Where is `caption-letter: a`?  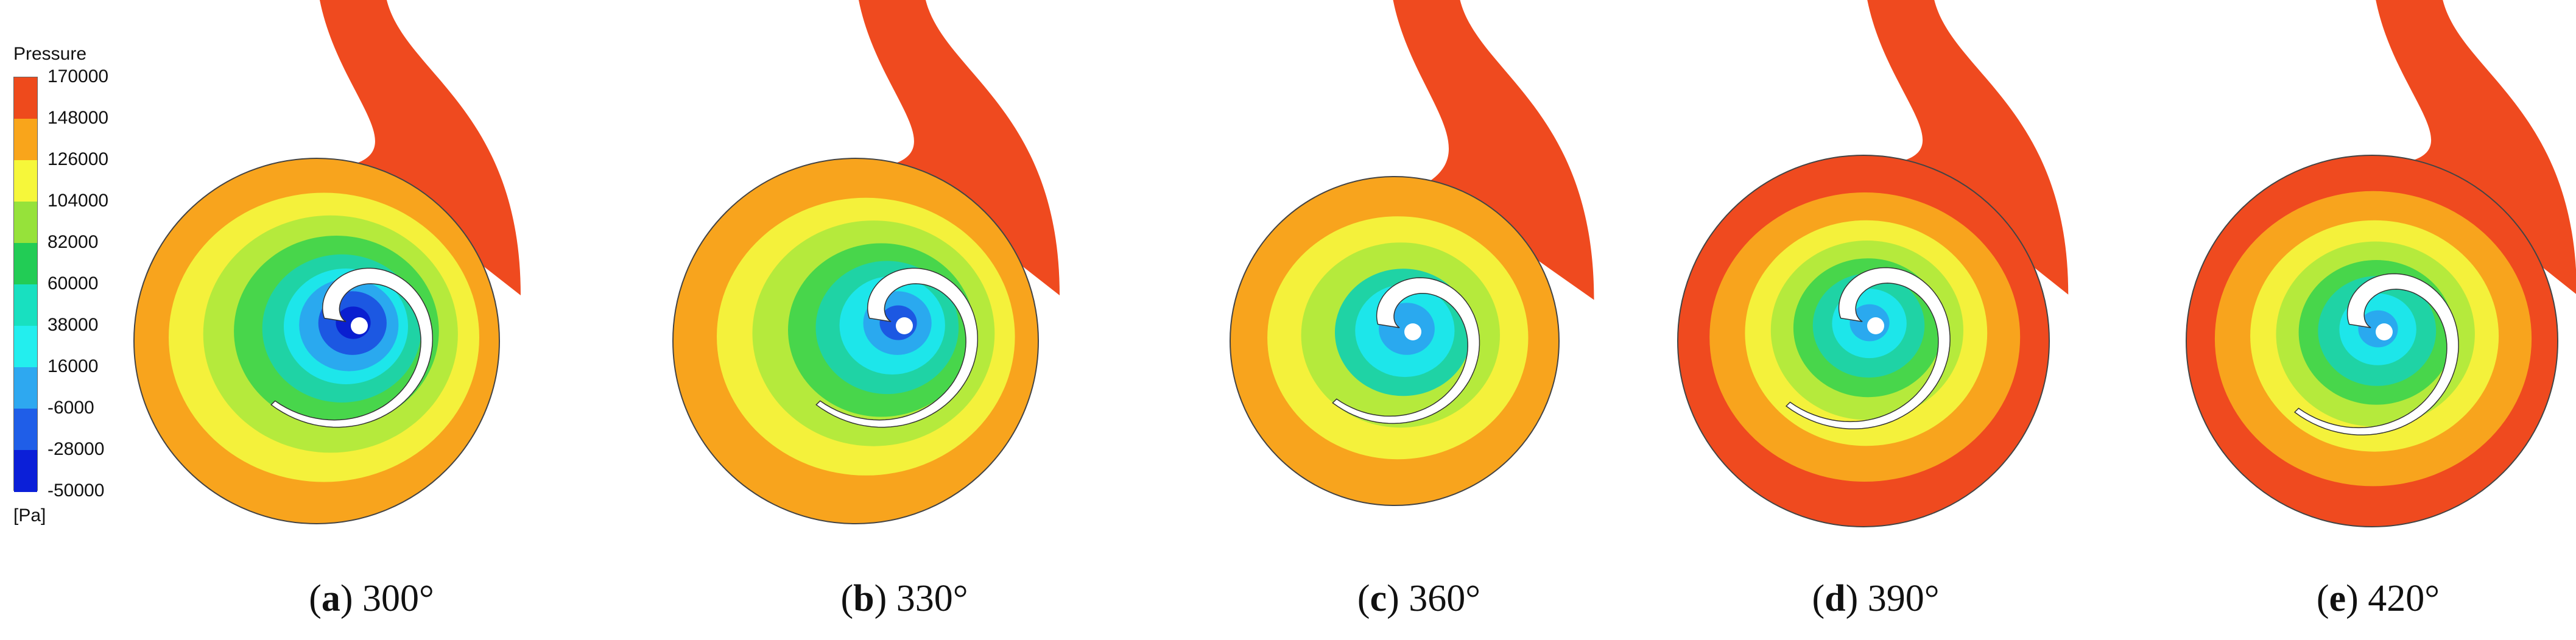 caption-letter: a is located at coordinates (330, 598).